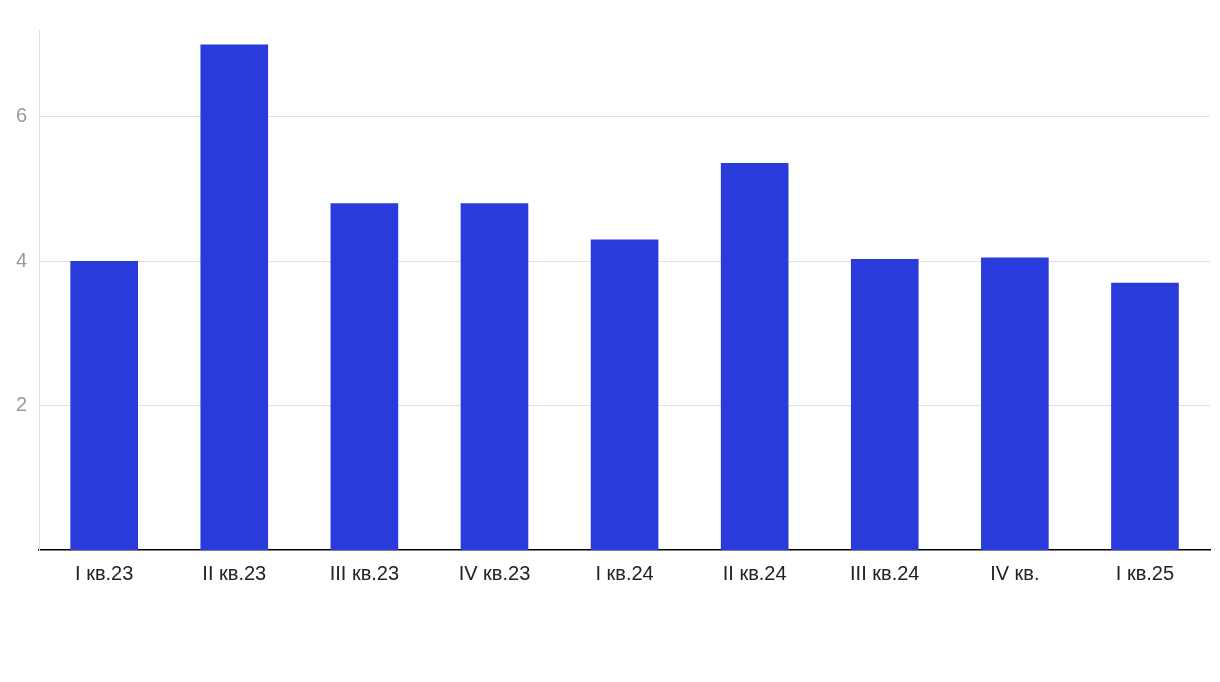 The image size is (1220, 682). I want to click on x-tick-label: III кв.23, so click(364, 572).